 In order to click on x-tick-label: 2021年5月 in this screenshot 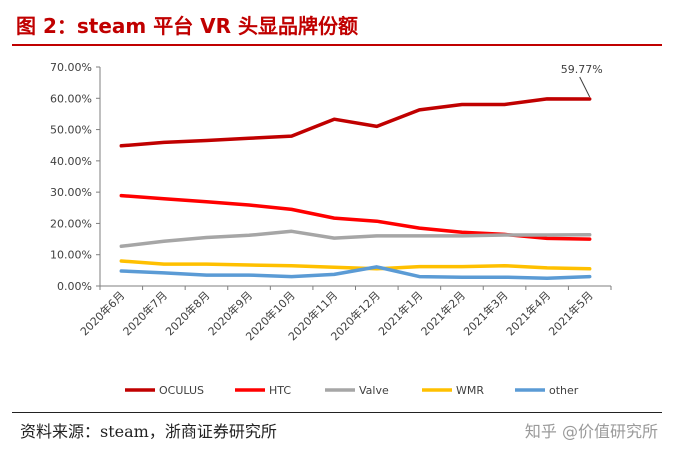, I will do `click(571, 313)`.